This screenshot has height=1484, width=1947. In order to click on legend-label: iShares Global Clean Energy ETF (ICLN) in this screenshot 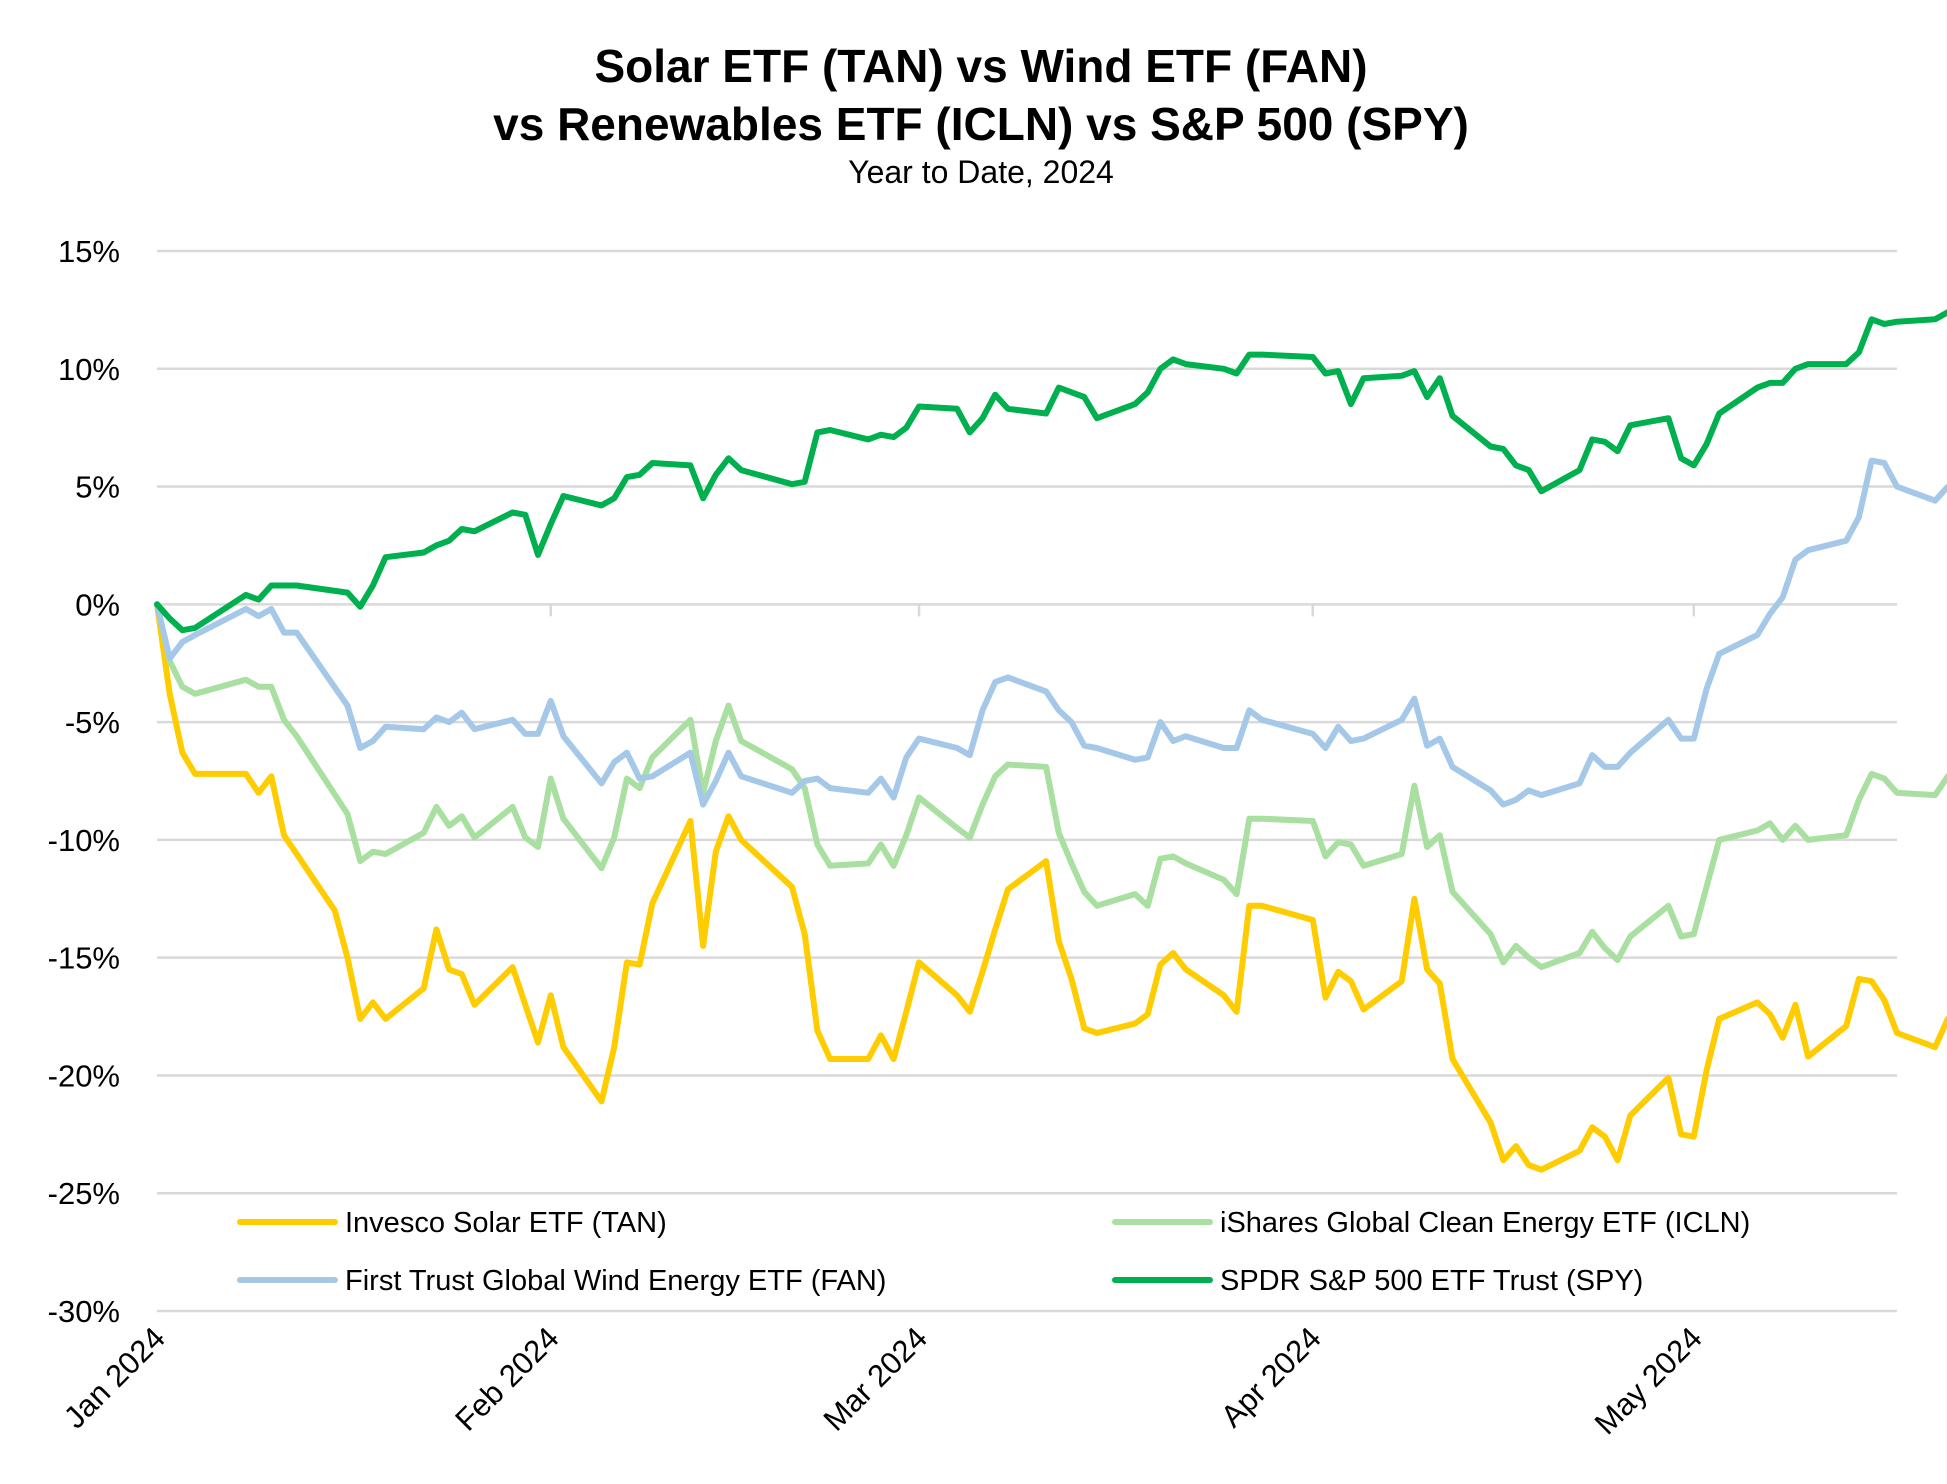, I will do `click(1485, 1223)`.